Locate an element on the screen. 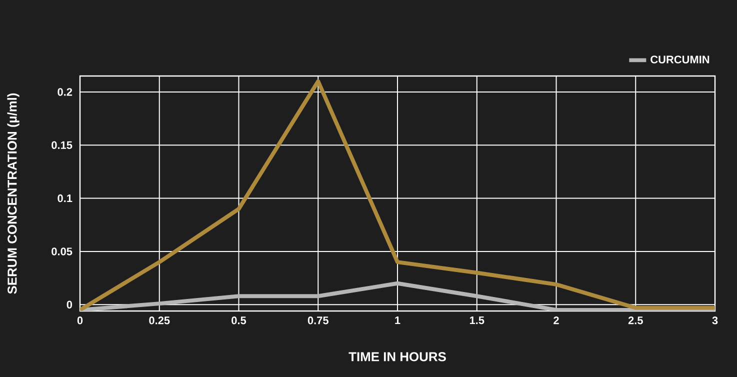 This screenshot has width=737, height=377. legend-label: CURCUMIN is located at coordinates (680, 60).